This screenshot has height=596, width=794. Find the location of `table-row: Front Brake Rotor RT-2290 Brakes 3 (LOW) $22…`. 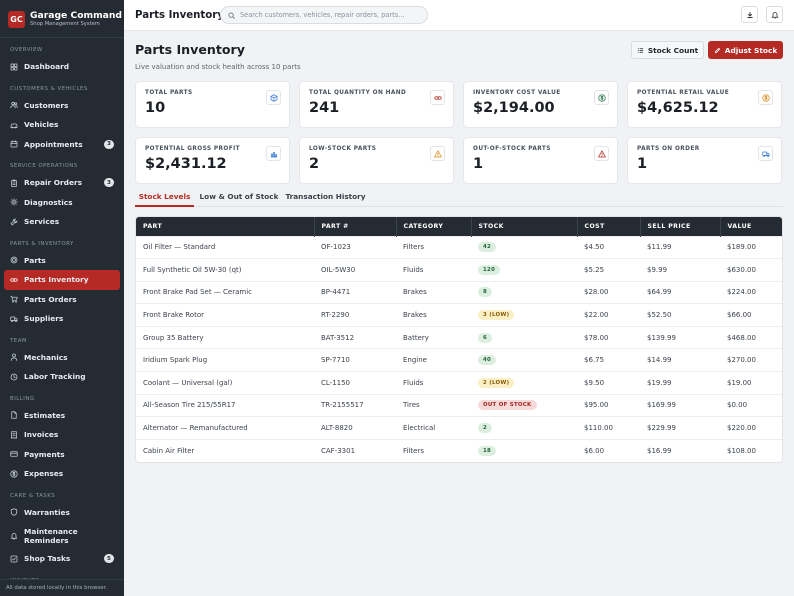

table-row: Front Brake Rotor RT-2290 Brakes 3 (LOW) $22… is located at coordinates (459, 315).